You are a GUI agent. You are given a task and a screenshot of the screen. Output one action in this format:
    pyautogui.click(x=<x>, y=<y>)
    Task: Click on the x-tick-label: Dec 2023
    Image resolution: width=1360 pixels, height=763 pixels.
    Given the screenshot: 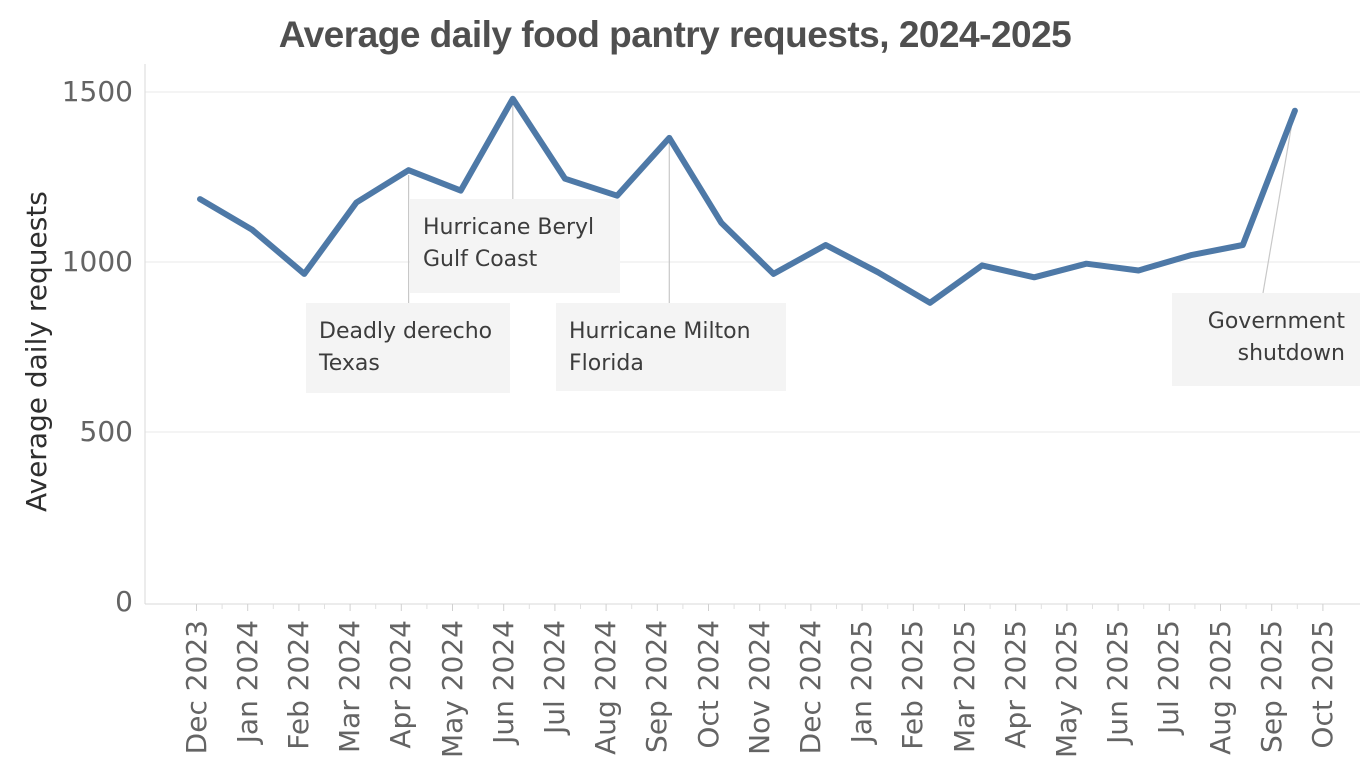 What is the action you would take?
    pyautogui.click(x=196, y=687)
    